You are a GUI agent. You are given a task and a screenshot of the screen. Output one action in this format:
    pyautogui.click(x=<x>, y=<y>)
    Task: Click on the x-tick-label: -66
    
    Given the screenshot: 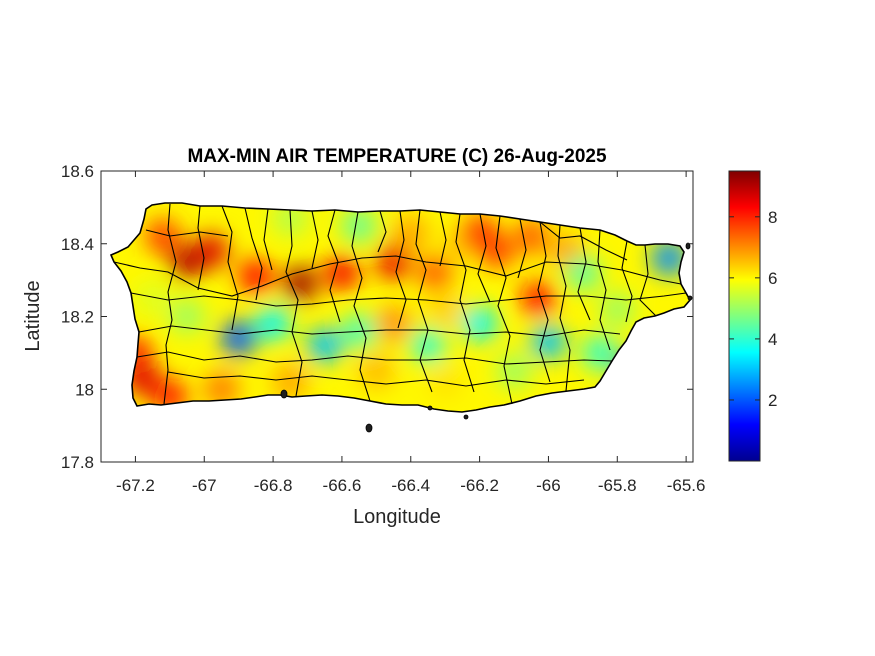 What is the action you would take?
    pyautogui.click(x=548, y=485)
    